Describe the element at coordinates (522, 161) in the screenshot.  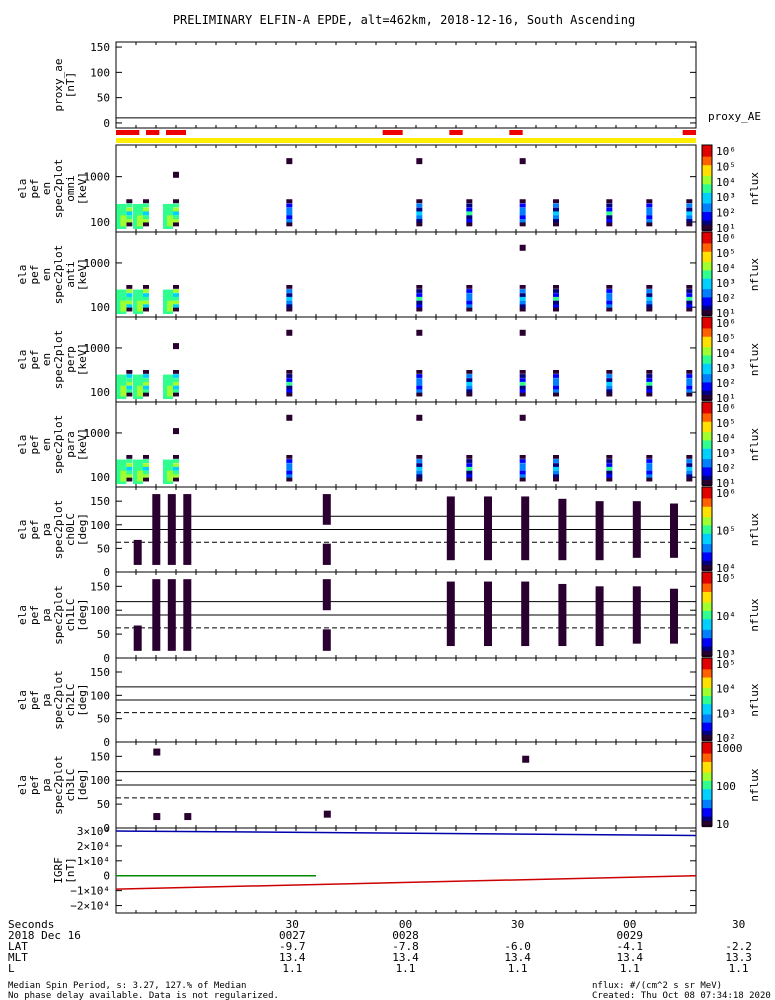
I see `omni-high-pixel` at that location.